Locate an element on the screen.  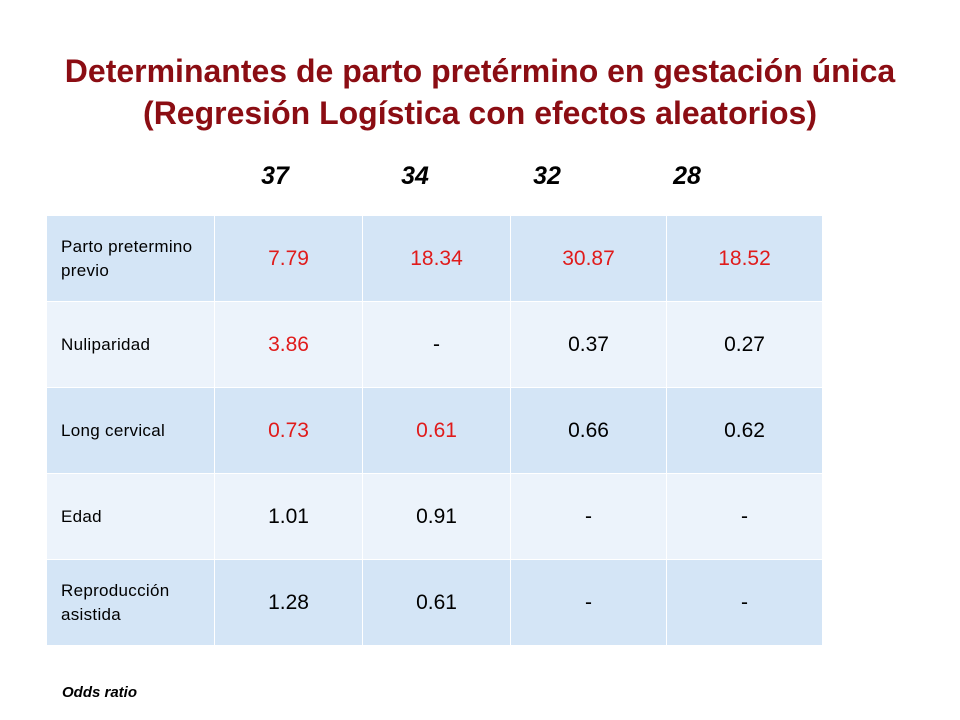
table-row: Long cervical 0.73 0.61 0.66 0.62 is located at coordinates (434, 430).